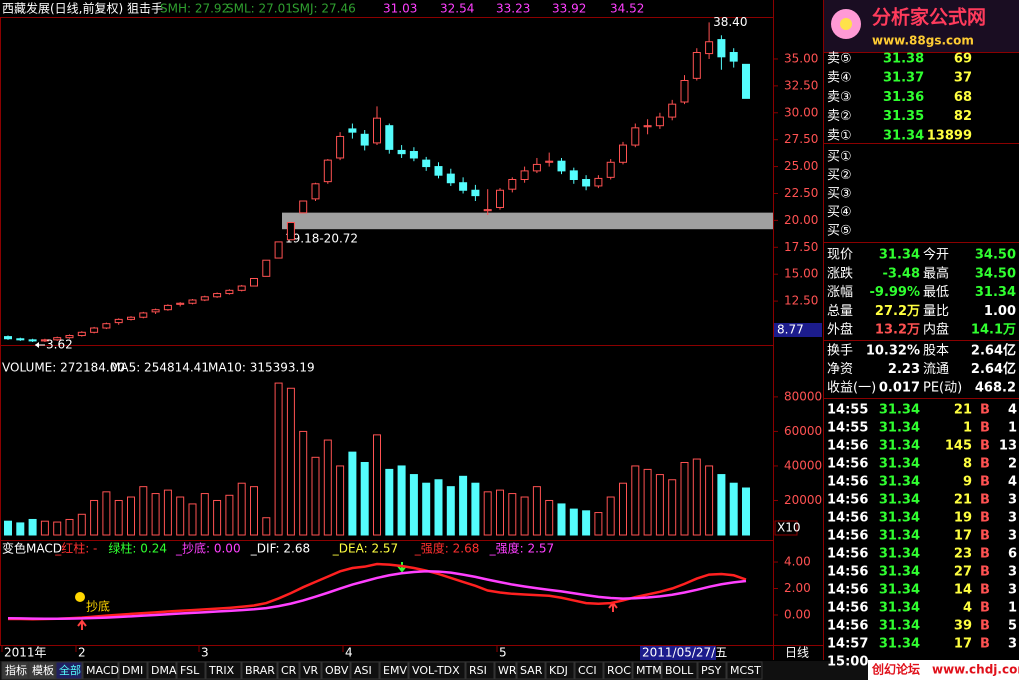 The width and height of the screenshot is (1019, 680). Describe the element at coordinates (349, 653) in the screenshot. I see `date-label: 4` at that location.